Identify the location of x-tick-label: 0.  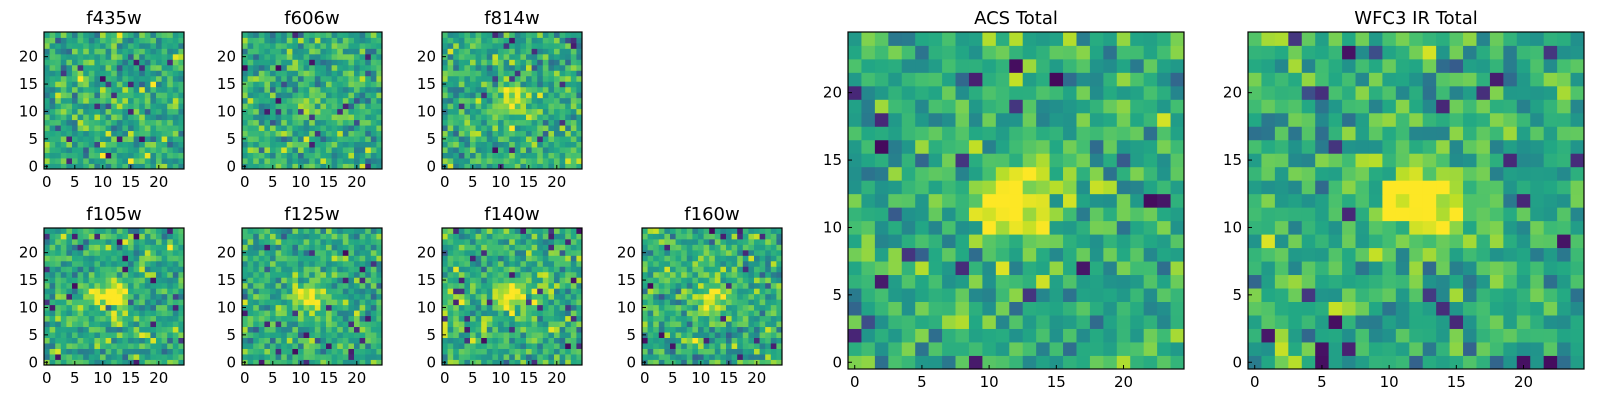
(445, 378).